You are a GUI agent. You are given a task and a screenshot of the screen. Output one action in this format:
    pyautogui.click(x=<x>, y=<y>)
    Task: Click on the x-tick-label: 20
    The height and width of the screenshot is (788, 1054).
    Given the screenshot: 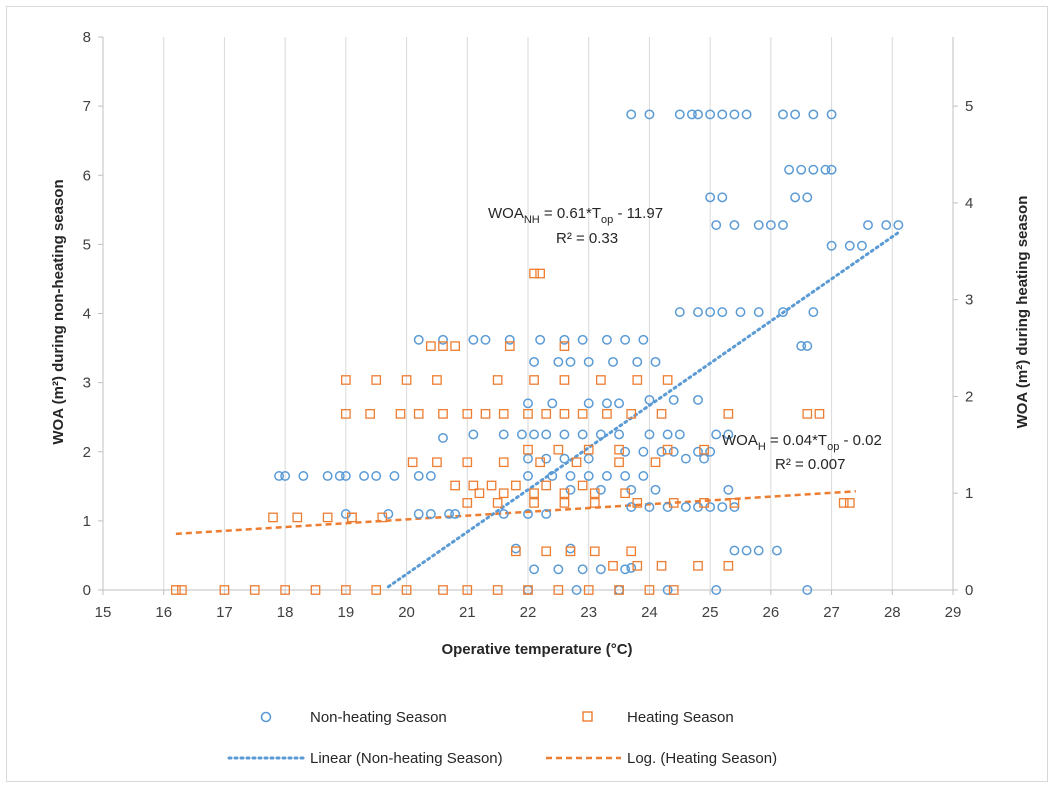 What is the action you would take?
    pyautogui.click(x=406, y=612)
    